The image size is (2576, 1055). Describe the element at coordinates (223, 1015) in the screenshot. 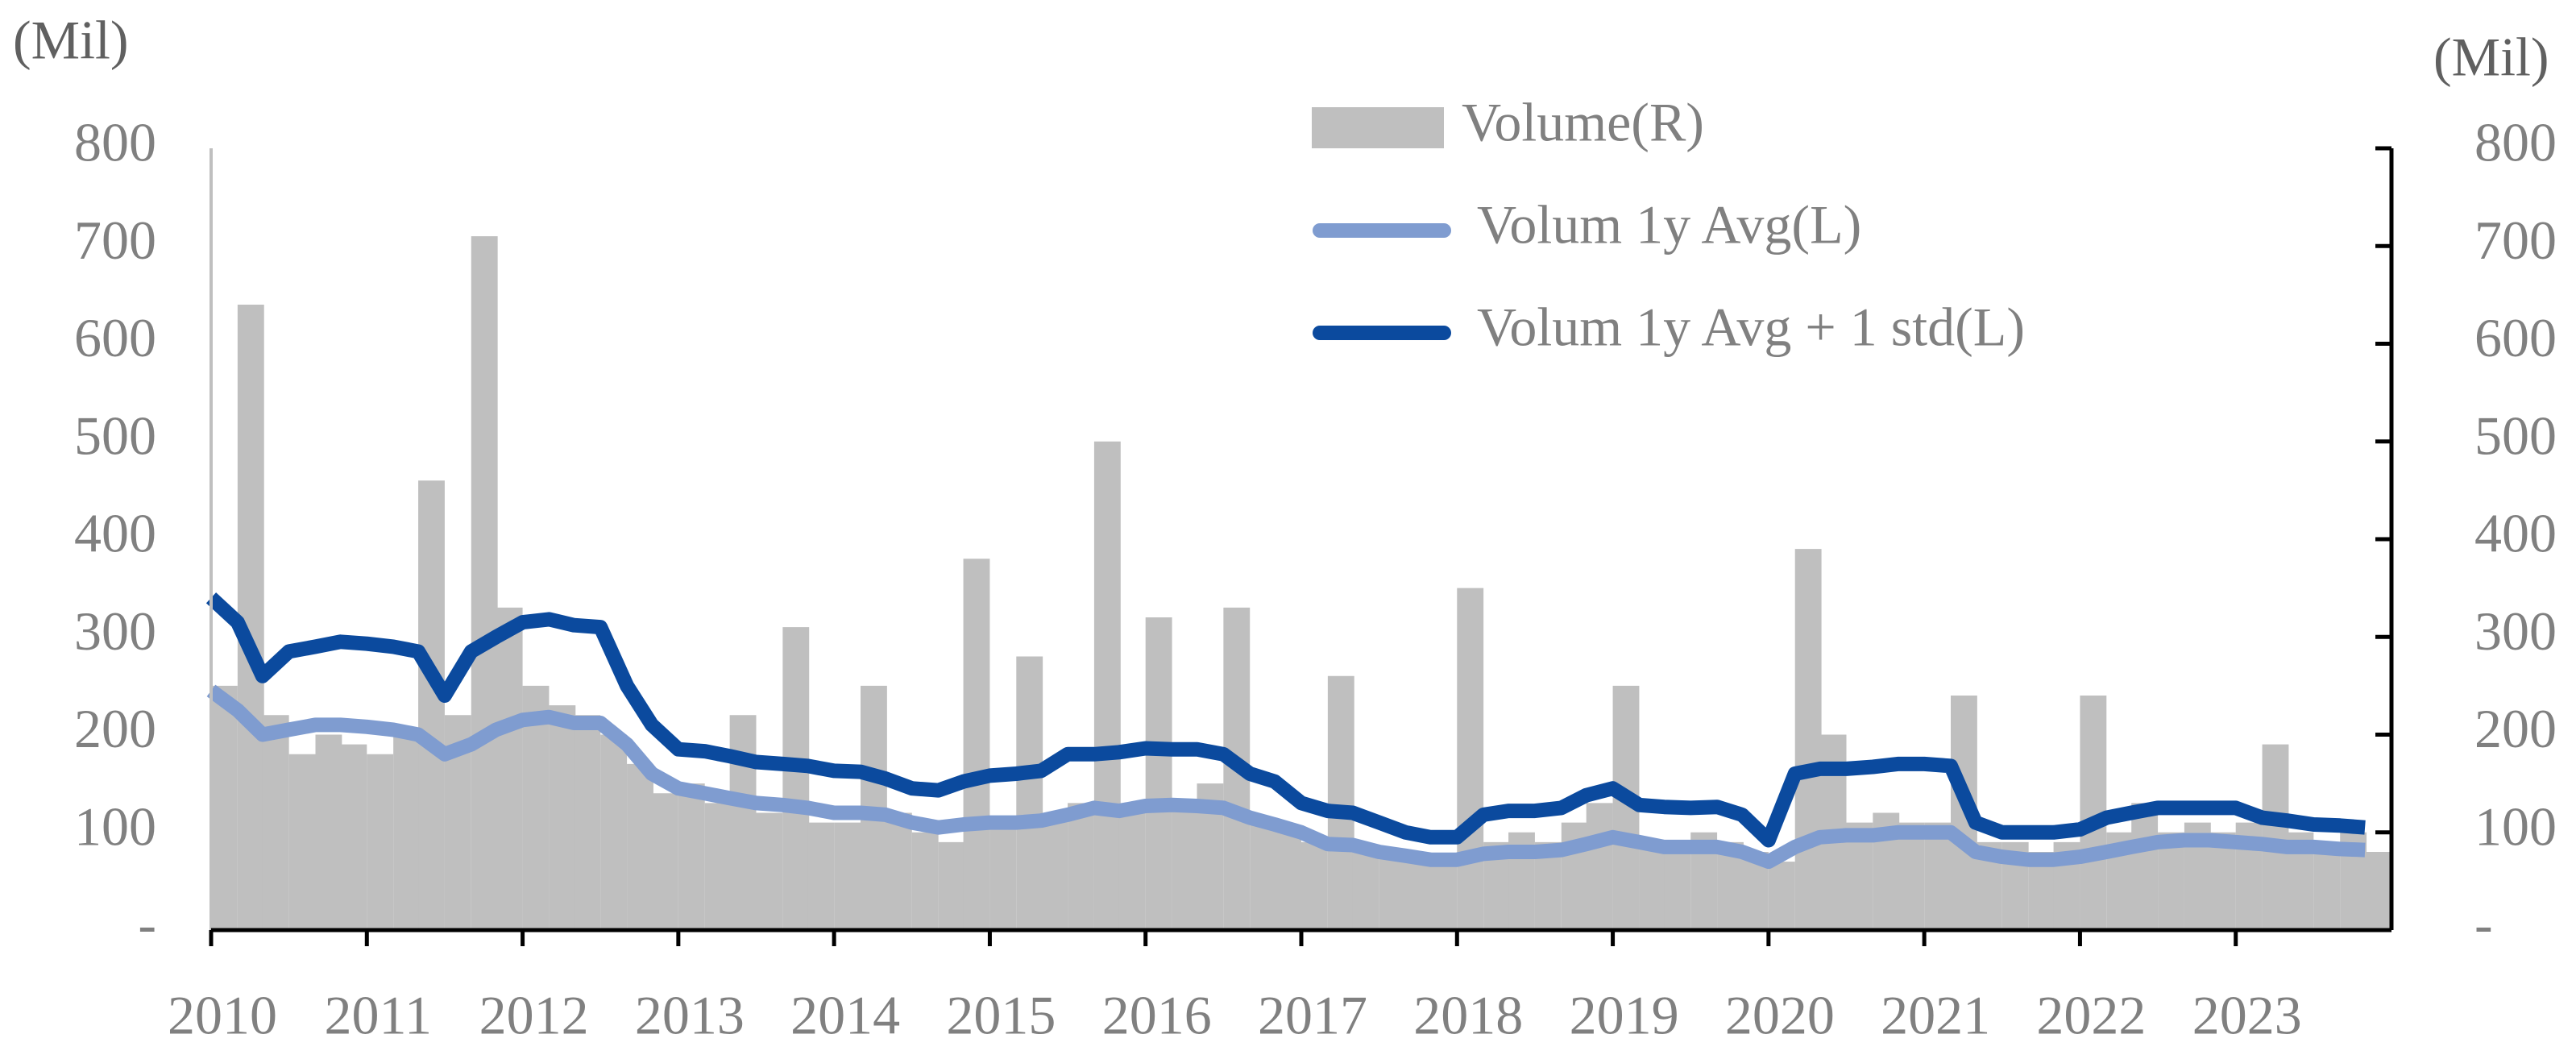

I see `x-tick-label: 2010` at that location.